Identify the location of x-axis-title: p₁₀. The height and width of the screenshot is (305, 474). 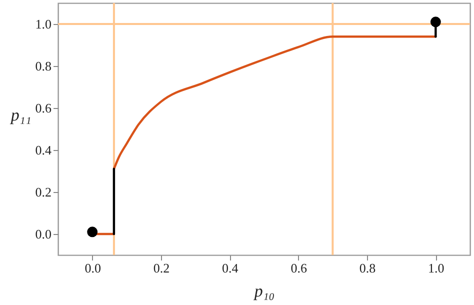
(264, 291).